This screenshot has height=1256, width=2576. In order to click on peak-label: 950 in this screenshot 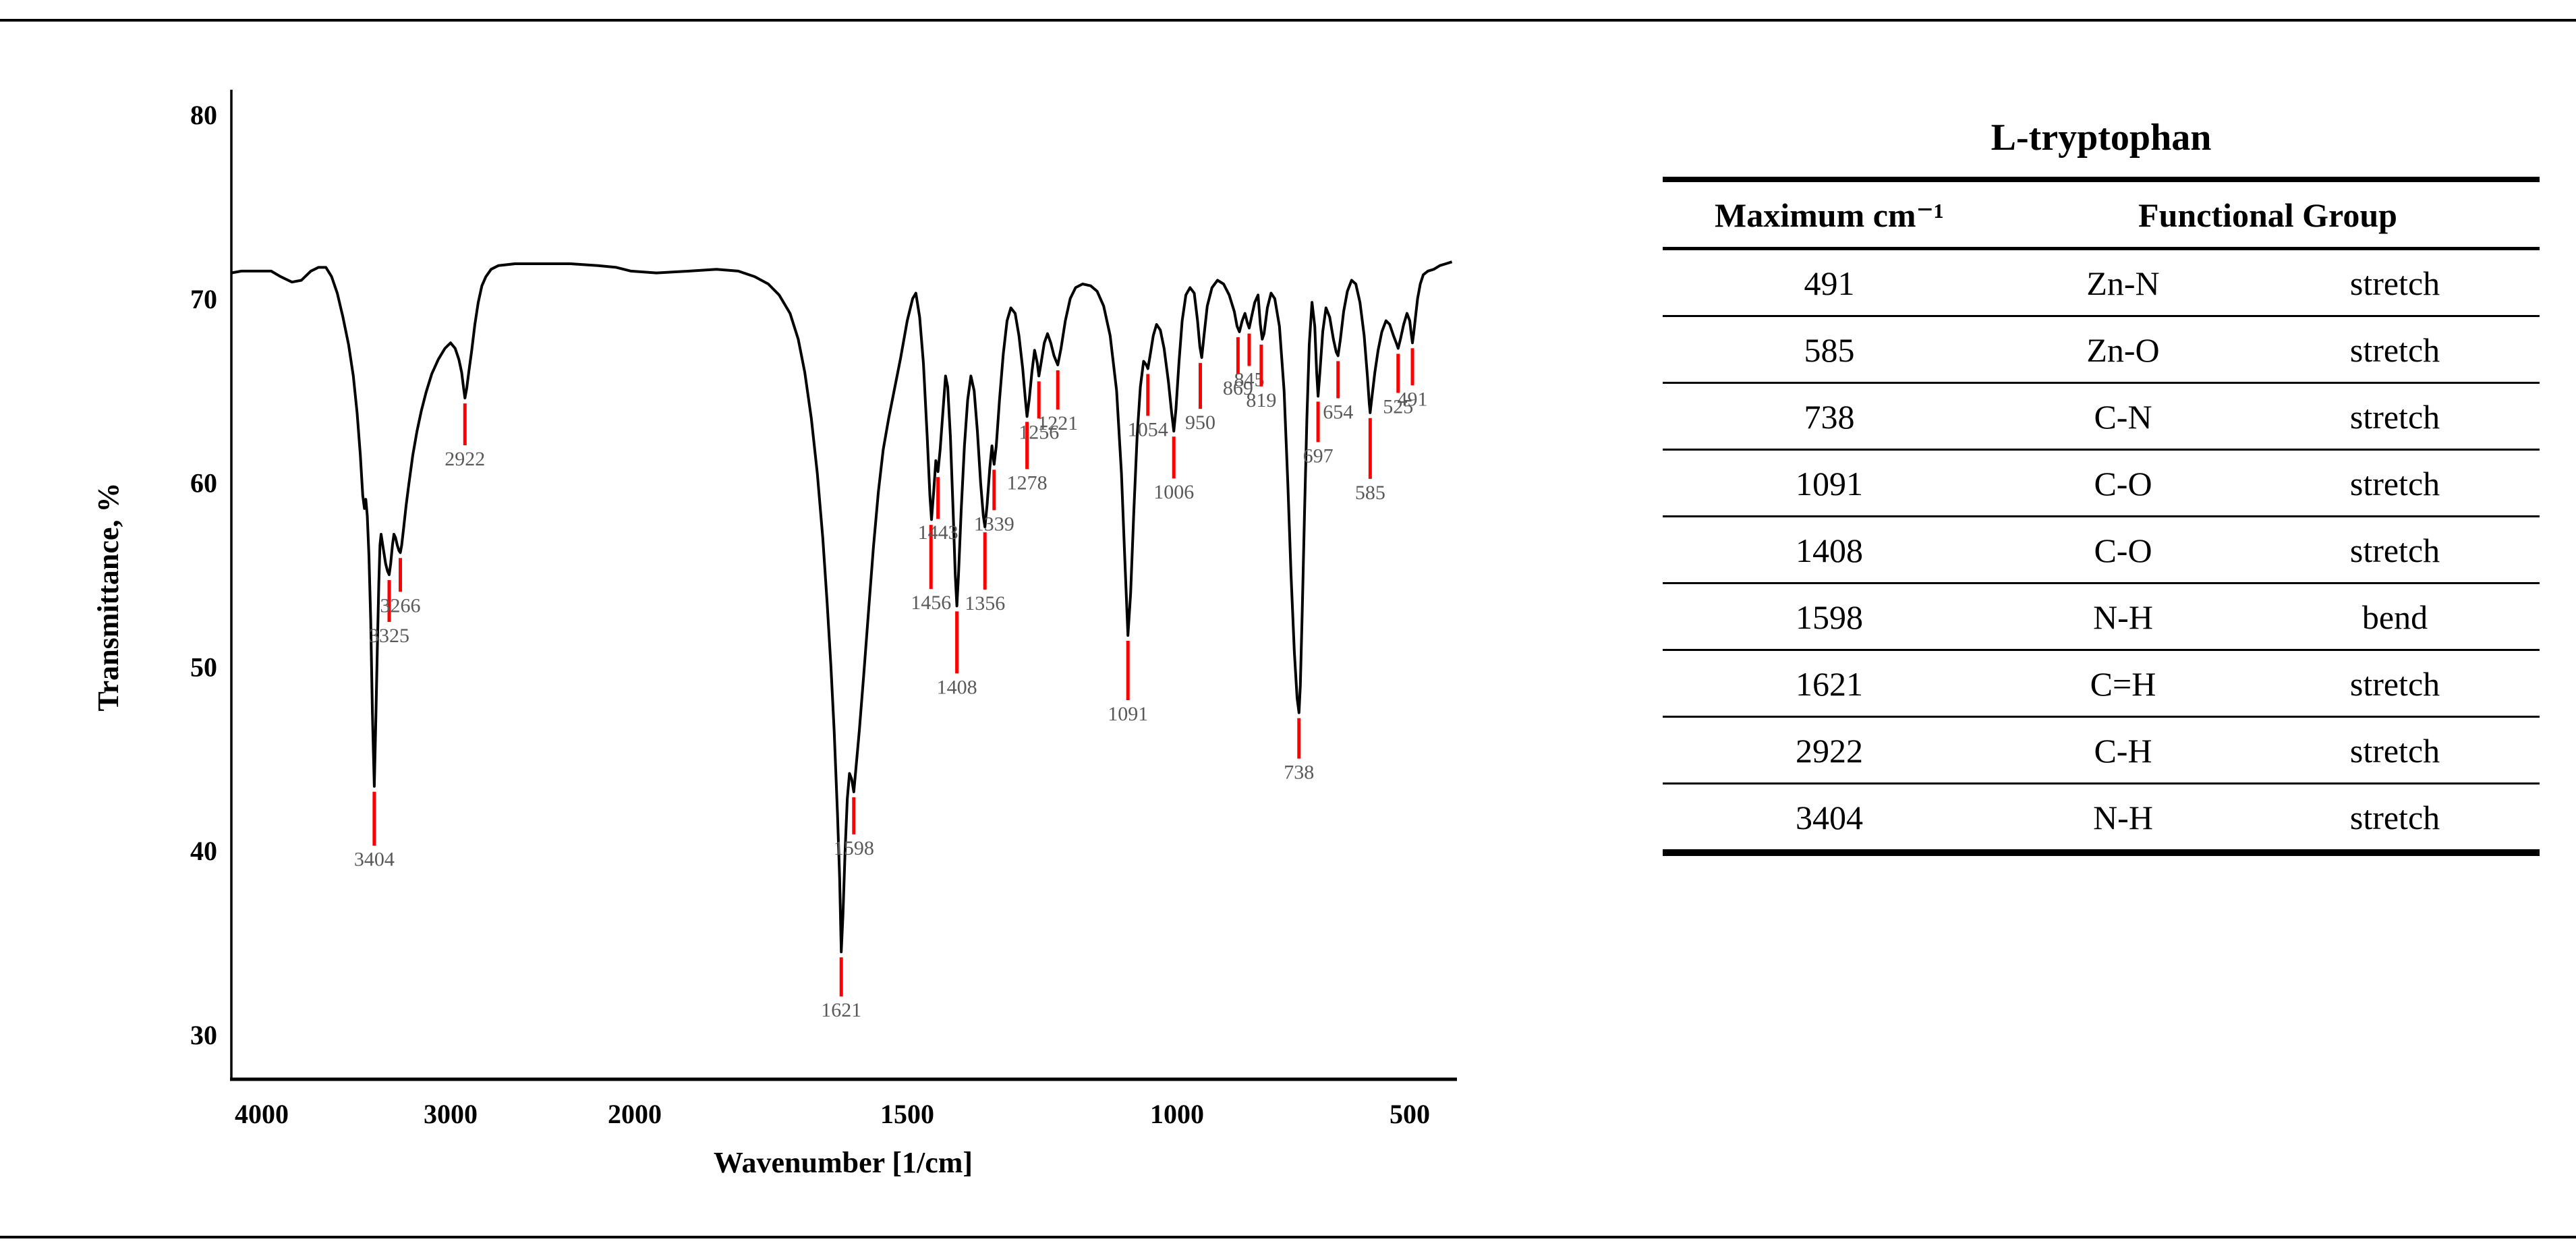, I will do `click(1200, 423)`.